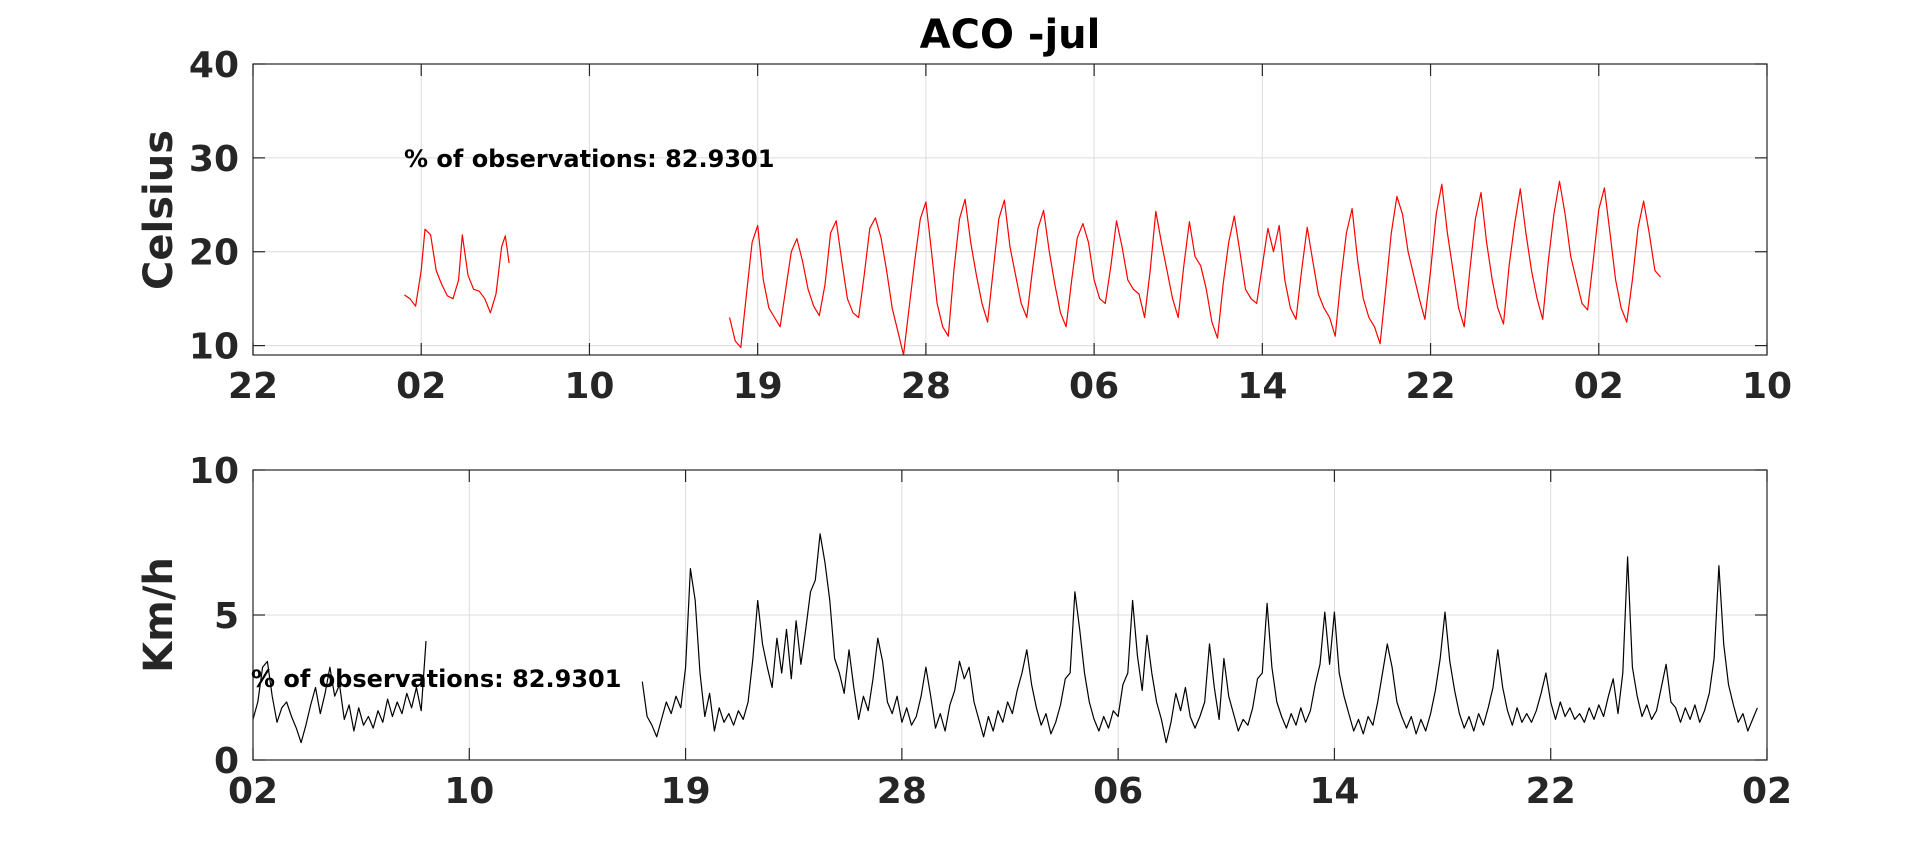  I want to click on wind-y-tick-label: 0, so click(226, 761).